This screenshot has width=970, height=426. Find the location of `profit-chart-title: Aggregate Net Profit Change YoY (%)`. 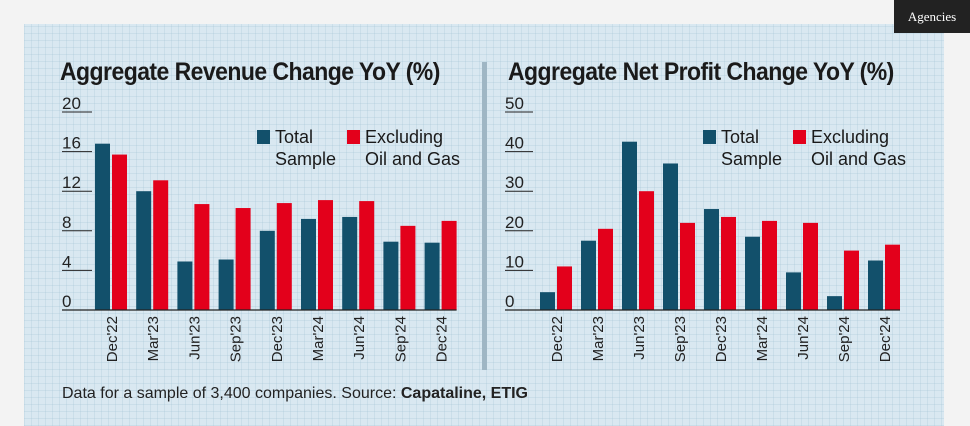

profit-chart-title: Aggregate Net Profit Change YoY (%) is located at coordinates (701, 72).